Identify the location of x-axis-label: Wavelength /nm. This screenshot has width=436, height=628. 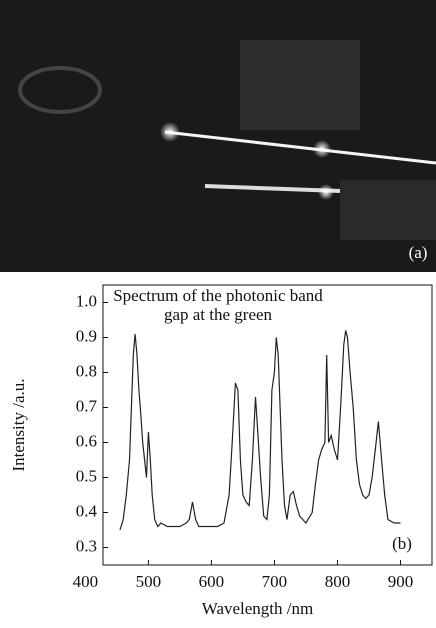
(257, 608).